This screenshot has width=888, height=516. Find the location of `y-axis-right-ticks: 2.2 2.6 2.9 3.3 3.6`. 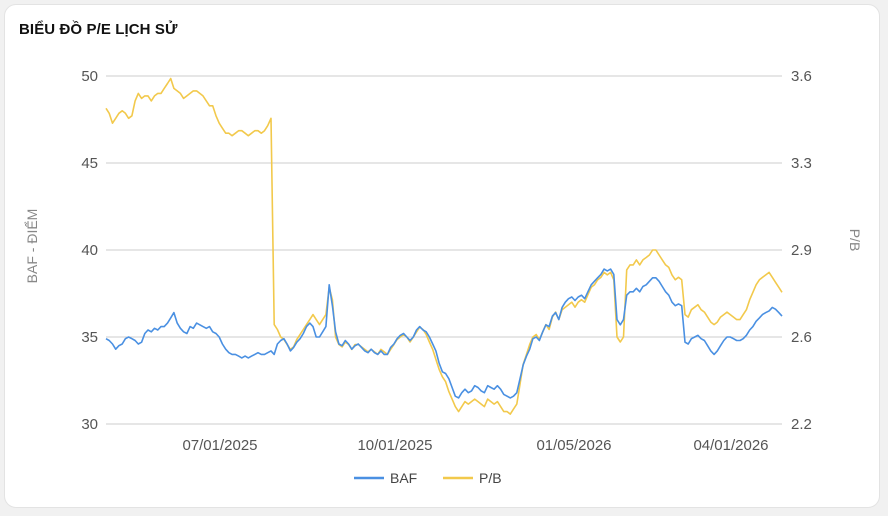

y-axis-right-ticks: 2.2 2.6 2.9 3.3 3.6 is located at coordinates (801, 250).